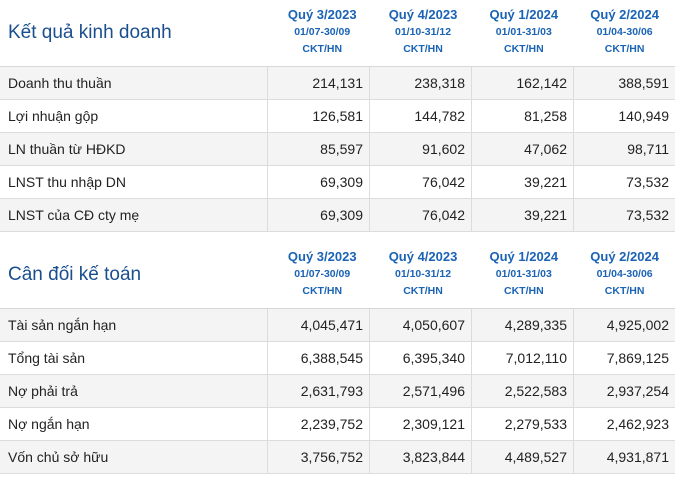 The height and width of the screenshot is (480, 675). I want to click on row-value: 4,489,527, so click(522, 457).